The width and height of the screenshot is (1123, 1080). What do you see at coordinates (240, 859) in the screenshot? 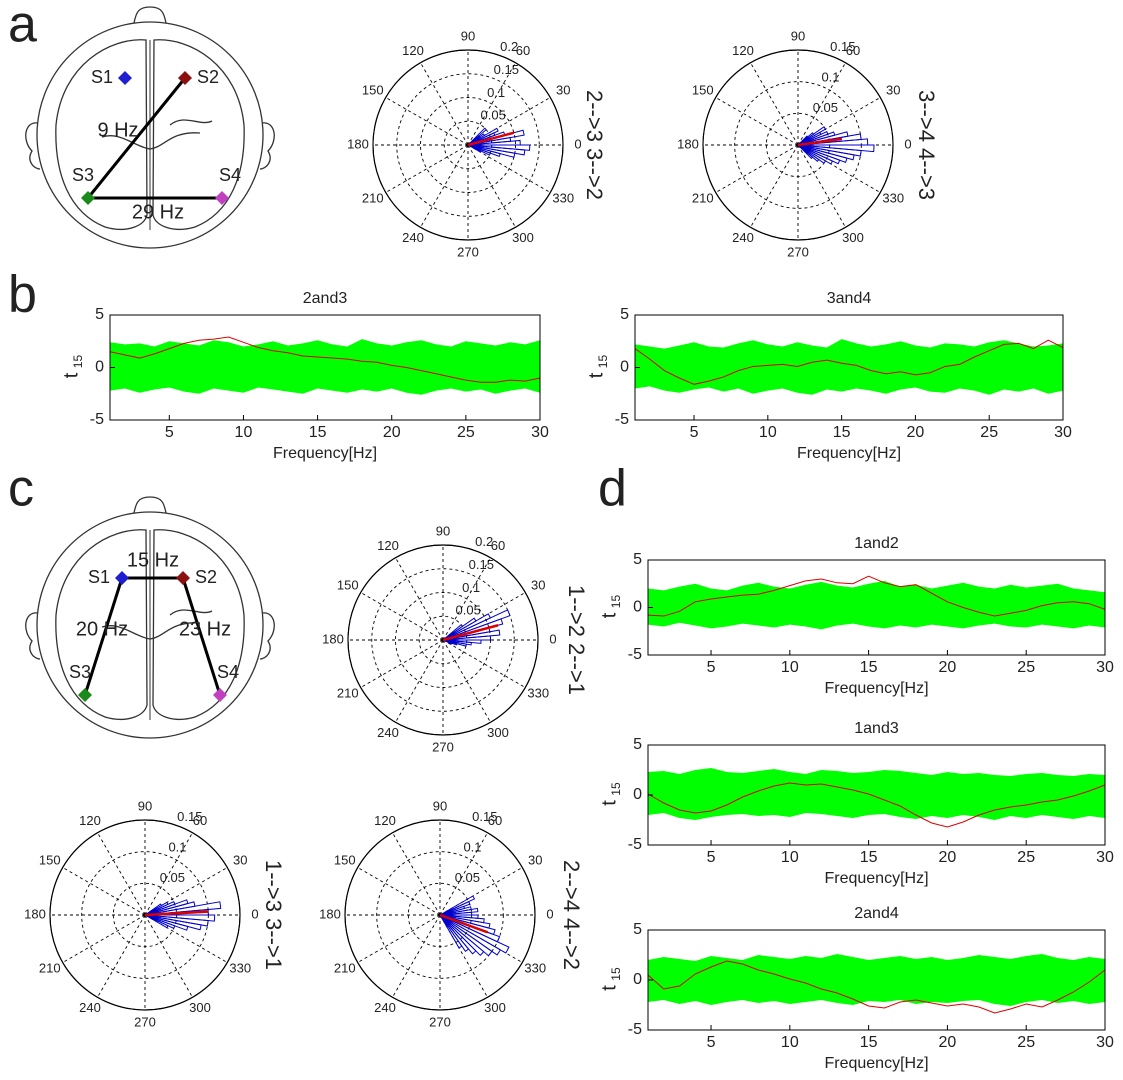
I see `theta-tick-label: 30` at bounding box center [240, 859].